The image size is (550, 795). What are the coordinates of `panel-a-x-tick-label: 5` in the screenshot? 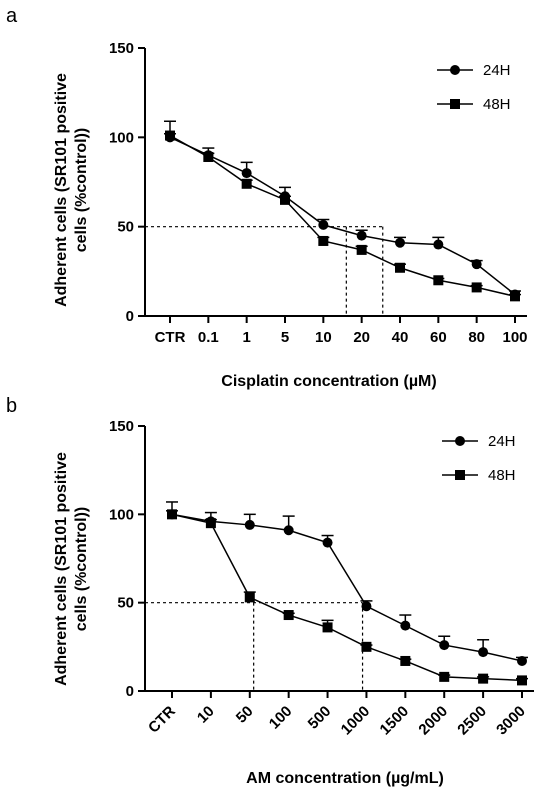 It's located at (285, 337).